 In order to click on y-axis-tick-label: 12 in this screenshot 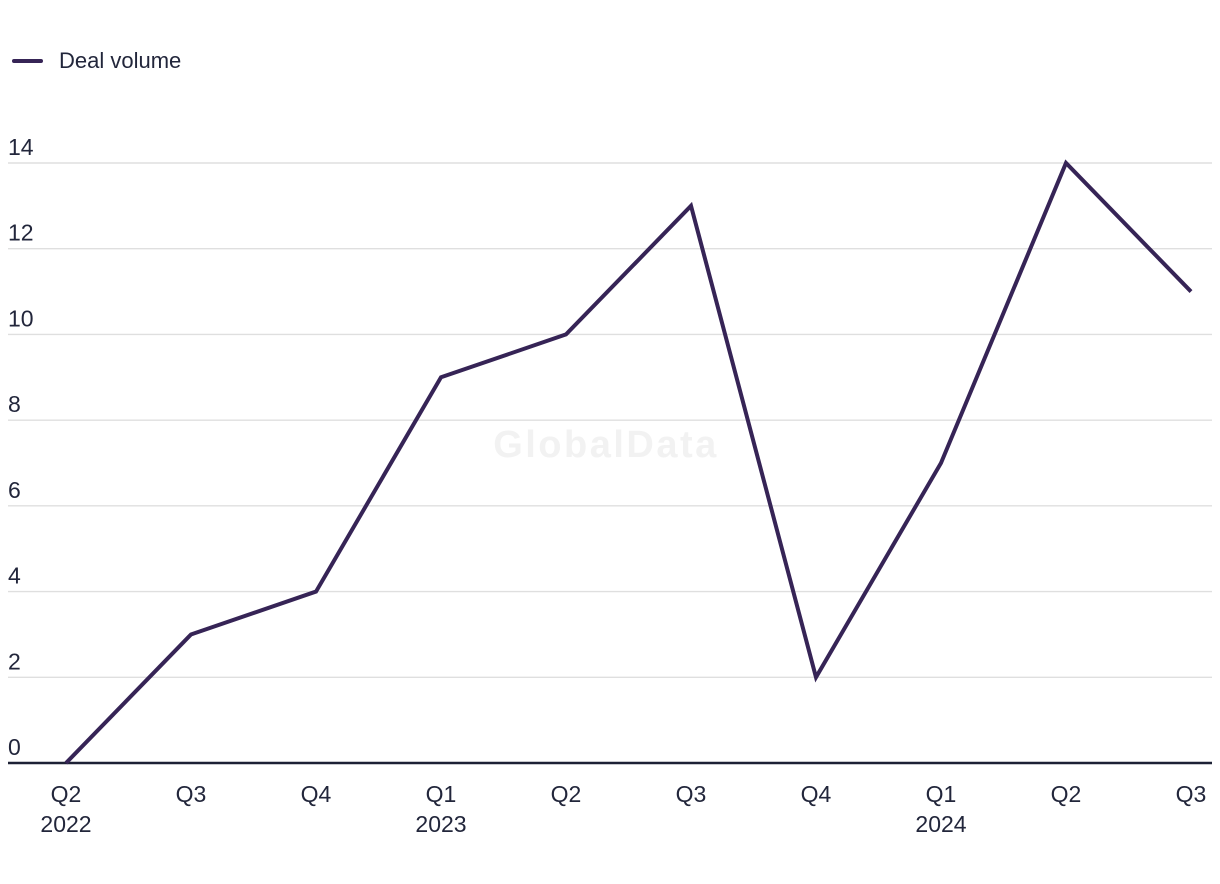, I will do `click(21, 233)`.